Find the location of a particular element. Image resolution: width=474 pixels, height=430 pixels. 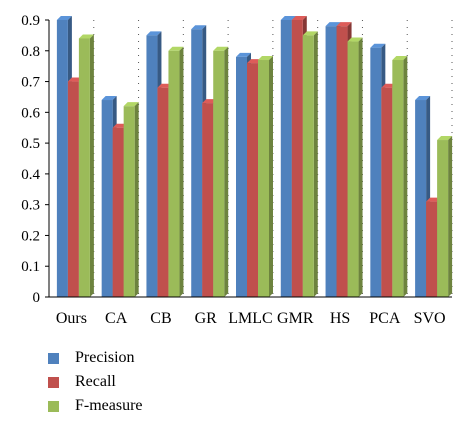

bar-f-measure-pca-front is located at coordinates (398, 179).